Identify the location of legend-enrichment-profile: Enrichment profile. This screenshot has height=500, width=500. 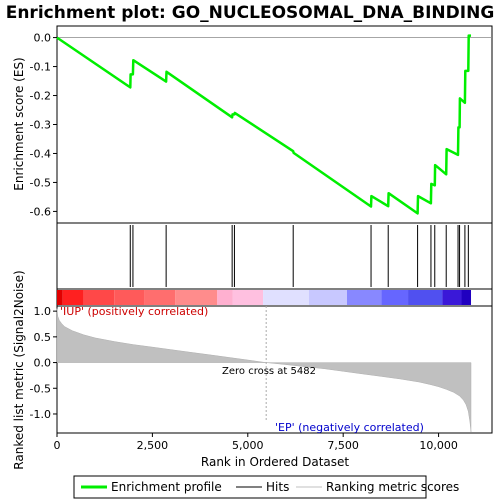
(166, 487).